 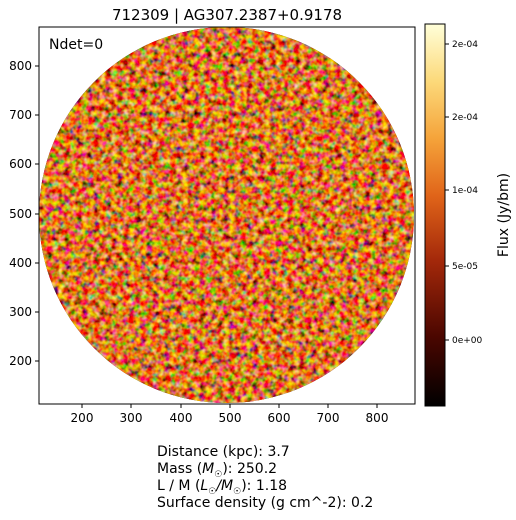 I want to click on lm-label: L / M (, so click(x=179, y=486).